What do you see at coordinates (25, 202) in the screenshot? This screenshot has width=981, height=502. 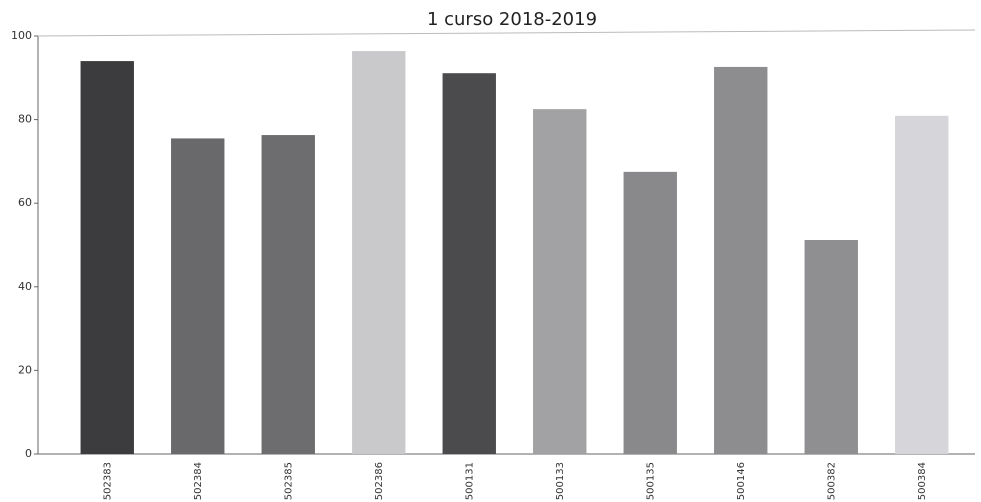 I see `y-tick-label: 60` at bounding box center [25, 202].